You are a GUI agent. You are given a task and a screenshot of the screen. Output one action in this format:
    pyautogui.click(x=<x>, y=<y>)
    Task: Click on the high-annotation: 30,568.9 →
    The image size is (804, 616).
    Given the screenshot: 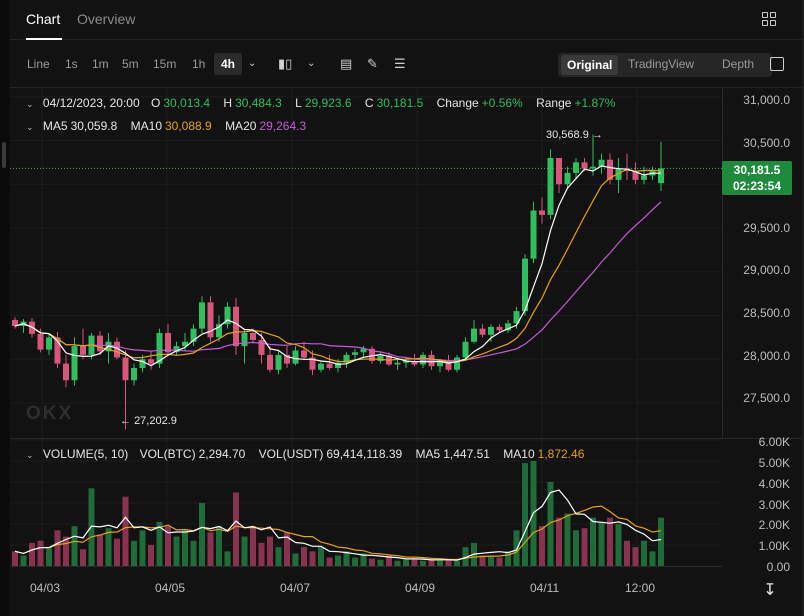 What is the action you would take?
    pyautogui.click(x=574, y=135)
    